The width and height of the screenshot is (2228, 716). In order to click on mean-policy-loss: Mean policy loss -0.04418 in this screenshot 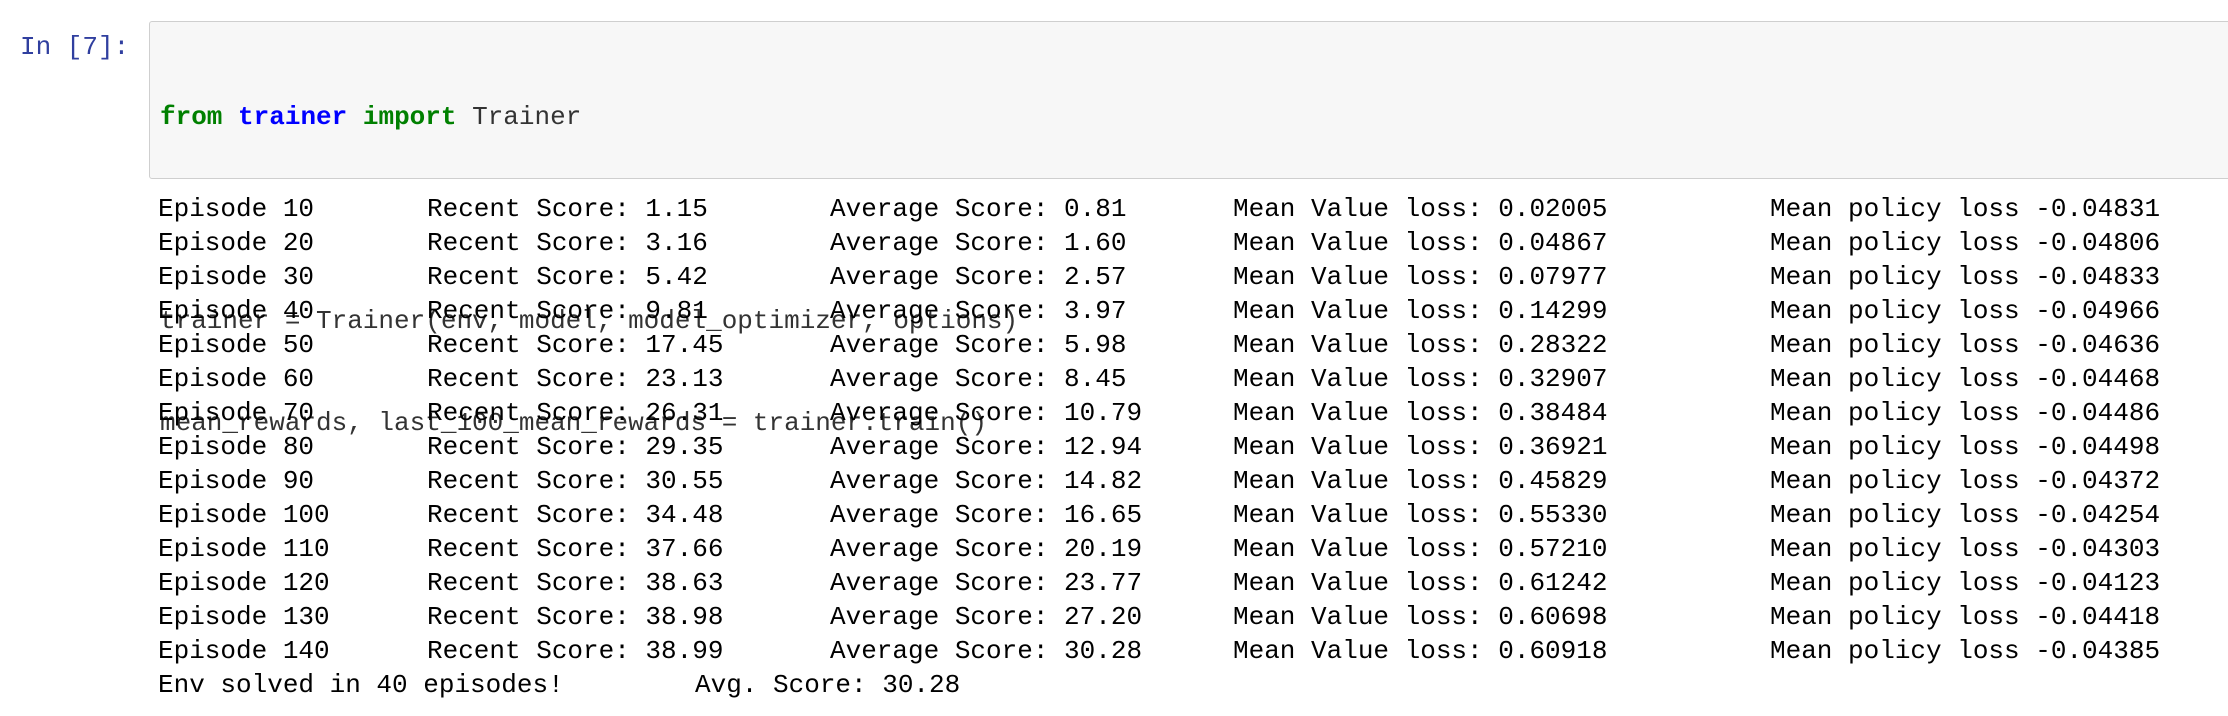, I will do `click(1965, 617)`.